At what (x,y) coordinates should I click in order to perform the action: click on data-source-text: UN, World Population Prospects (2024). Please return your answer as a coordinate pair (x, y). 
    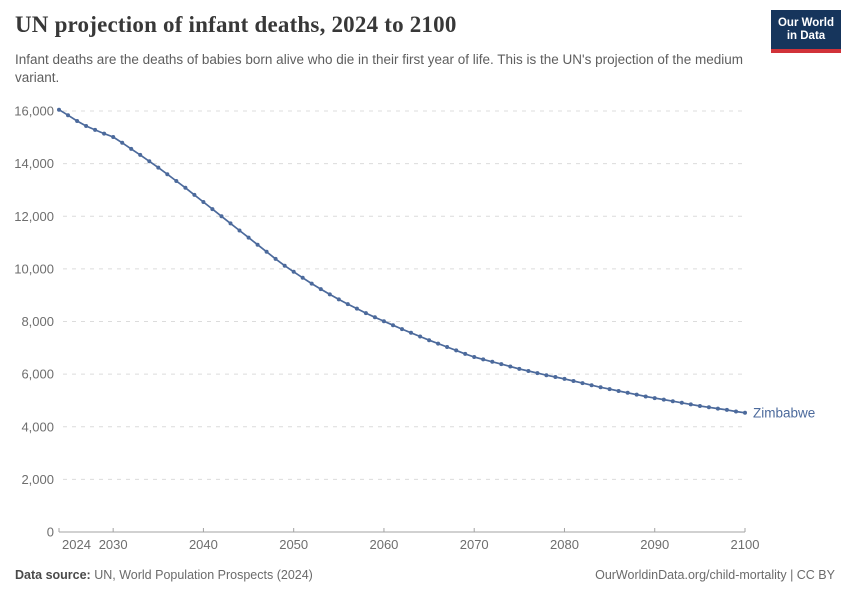
    Looking at the image, I should click on (203, 575).